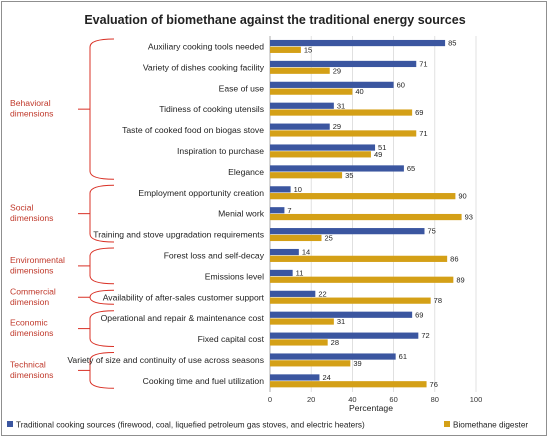 The image size is (550, 439). I want to click on category-label: Forest loss and self-decay, so click(214, 255).